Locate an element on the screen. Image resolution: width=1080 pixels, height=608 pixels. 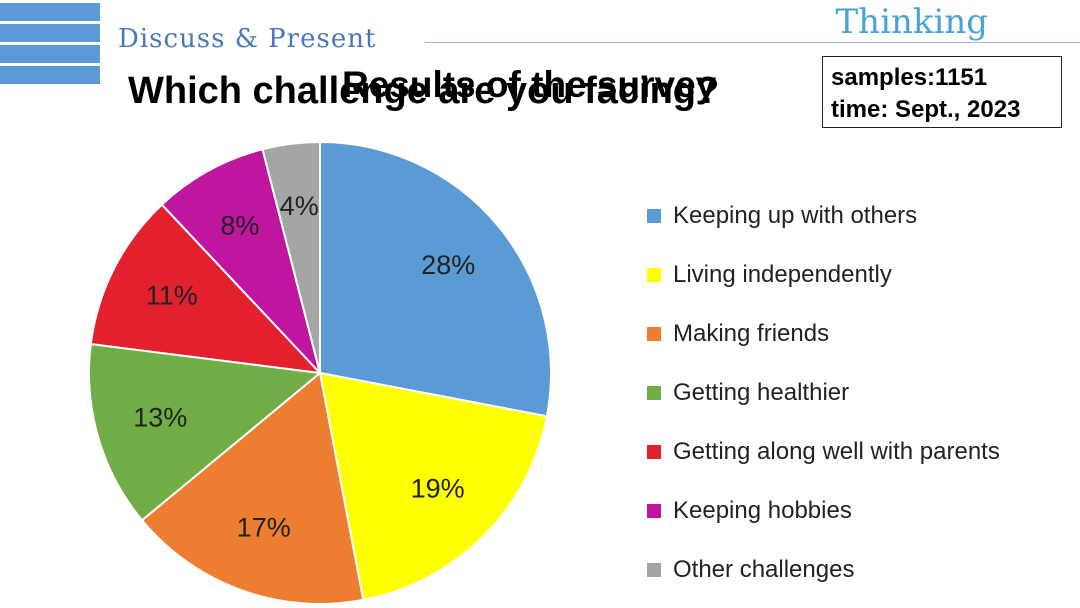
pie-slice-label: 13% is located at coordinates (160, 418).